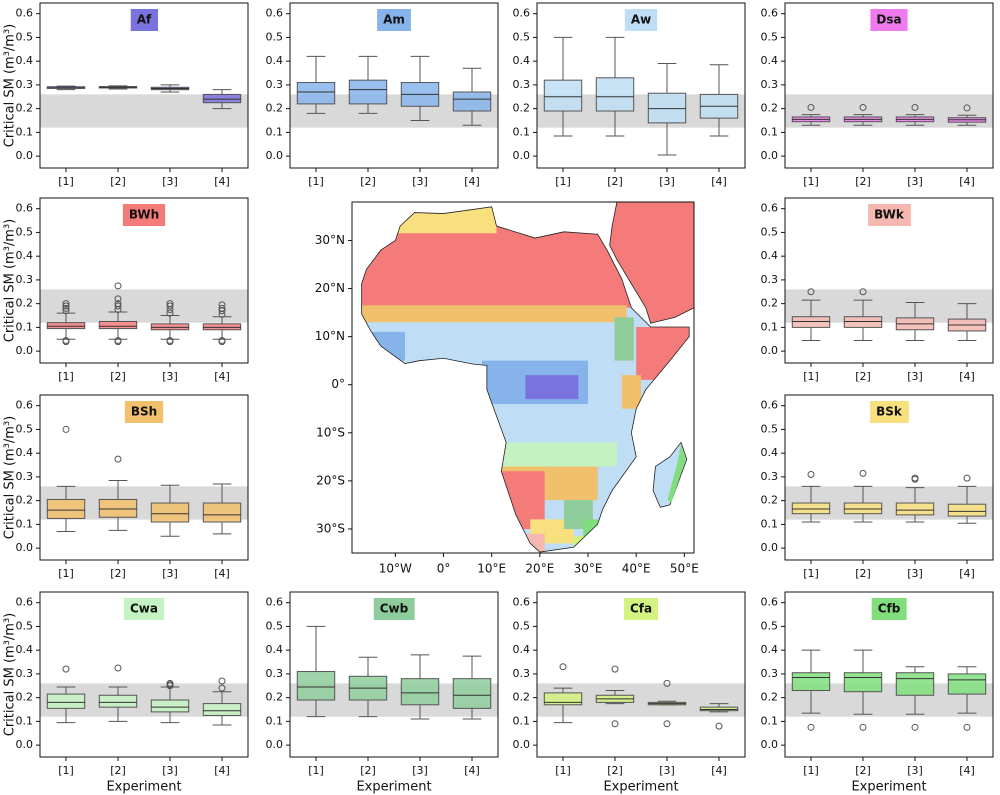 Image resolution: width=1000 pixels, height=795 pixels. What do you see at coordinates (636, 569) in the screenshot?
I see `x-tick-label: 40°E` at bounding box center [636, 569].